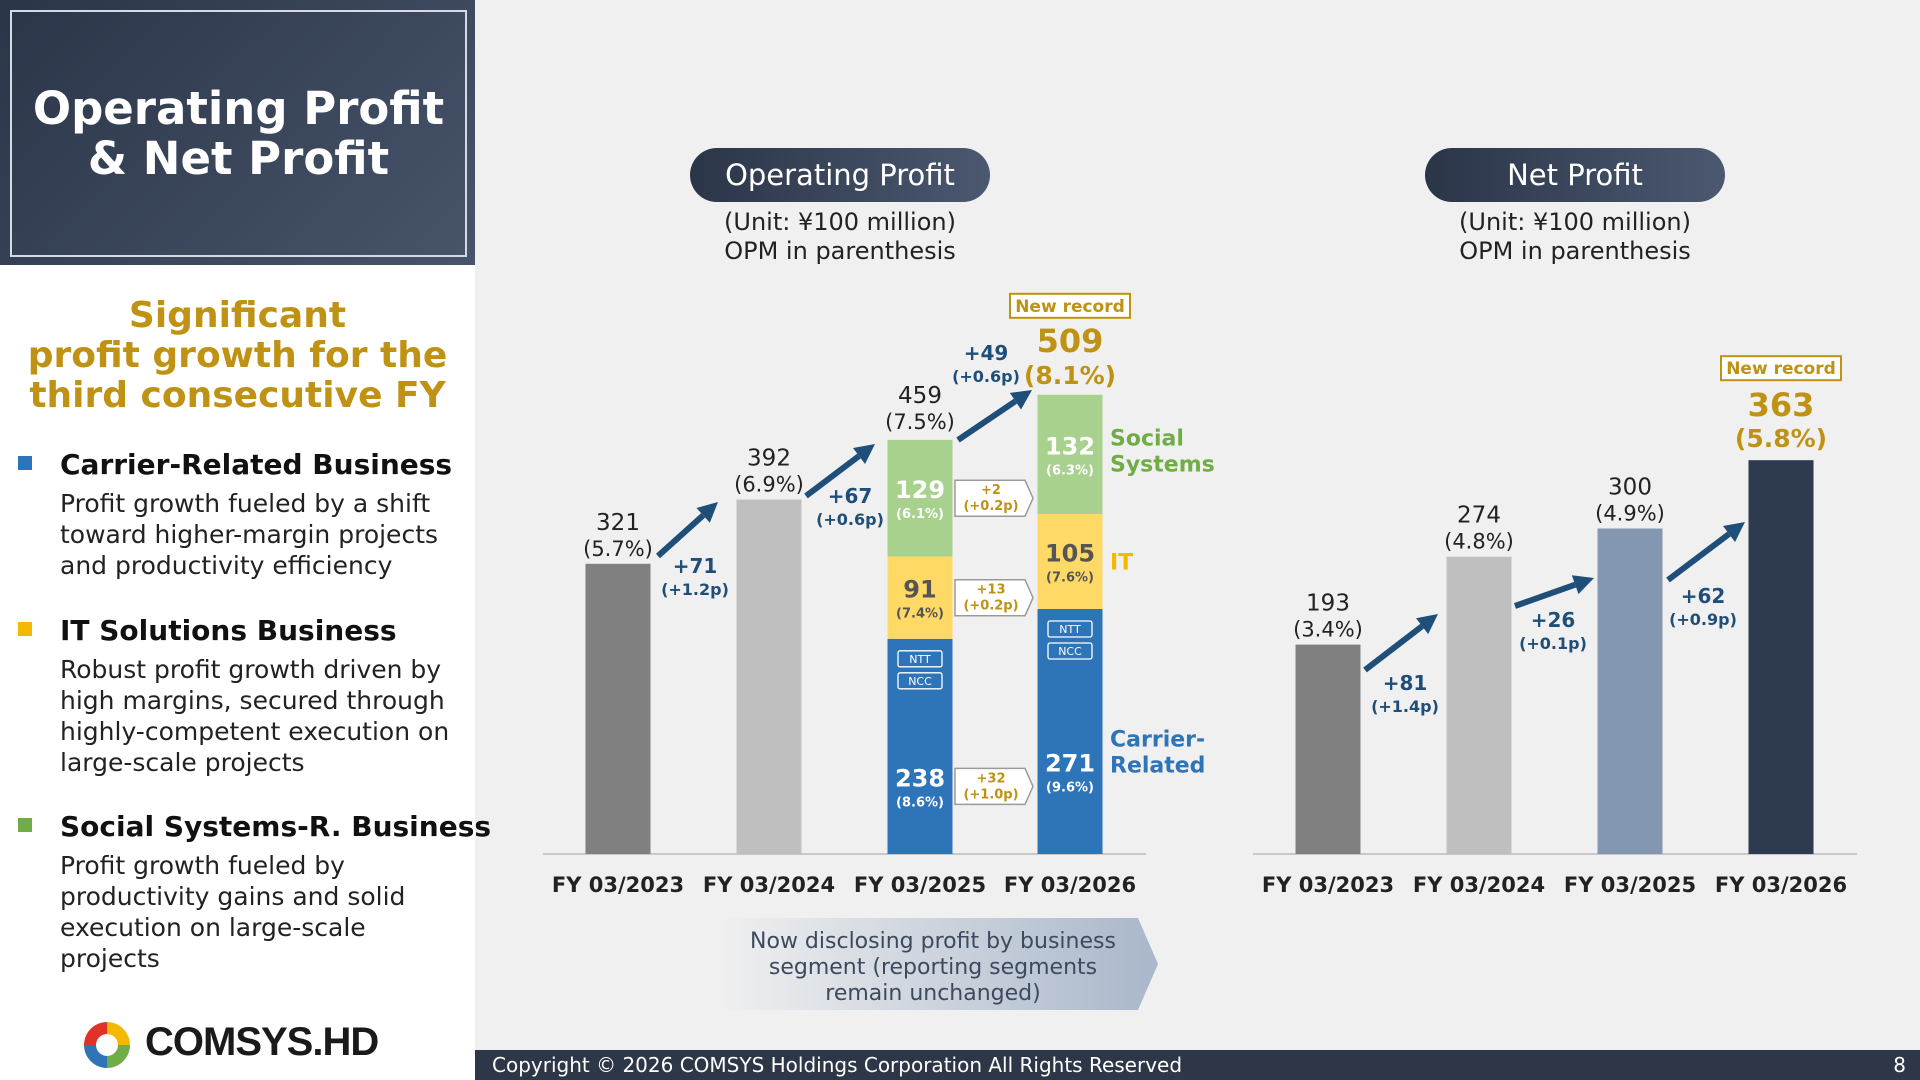 This screenshot has width=1920, height=1080. Describe the element at coordinates (920, 514) in the screenshot. I see `op-segment-margin: (6.1%)` at that location.